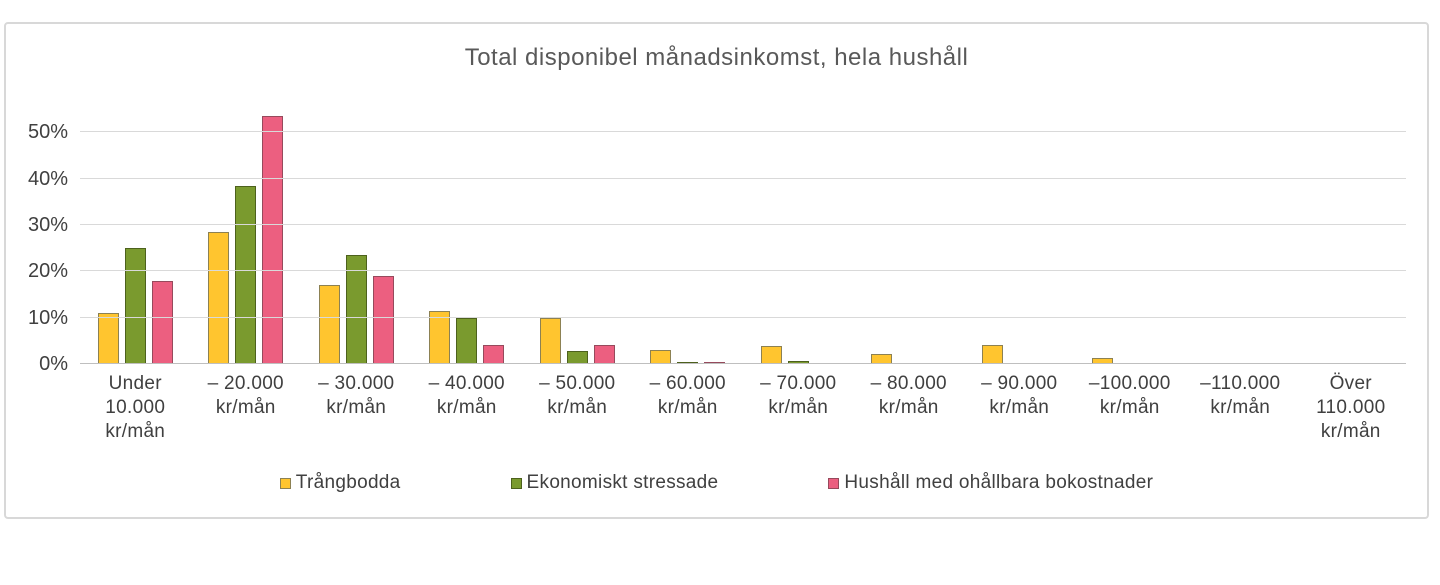 Image resolution: width=1440 pixels, height=585 pixels. I want to click on x-axis-category-label: – 80.000 kr/mån, so click(908, 395).